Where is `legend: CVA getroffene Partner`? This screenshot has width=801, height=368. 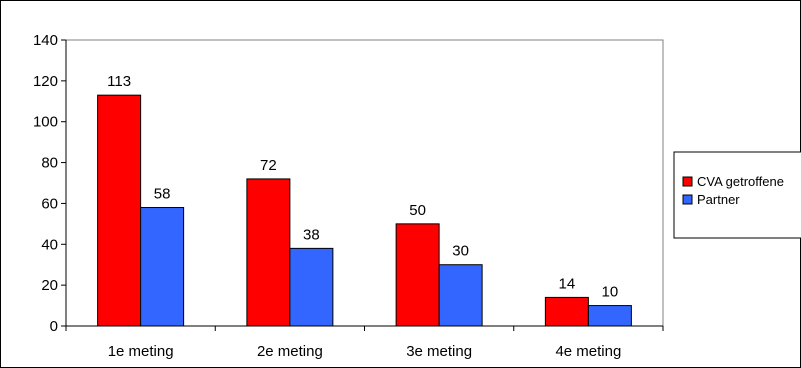
legend: CVA getroffene Partner is located at coordinates (737, 195).